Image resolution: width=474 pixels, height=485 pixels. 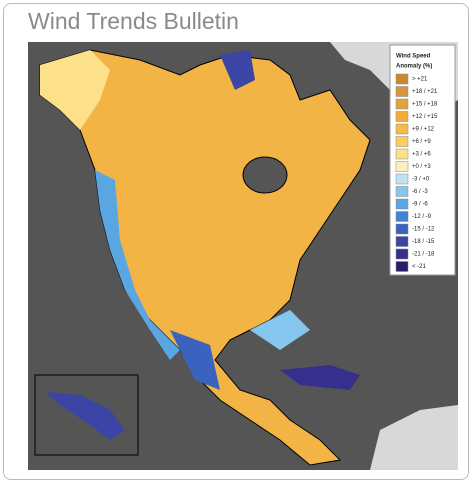 What do you see at coordinates (195, 360) in the screenshot?
I see `mexico-negative` at bounding box center [195, 360].